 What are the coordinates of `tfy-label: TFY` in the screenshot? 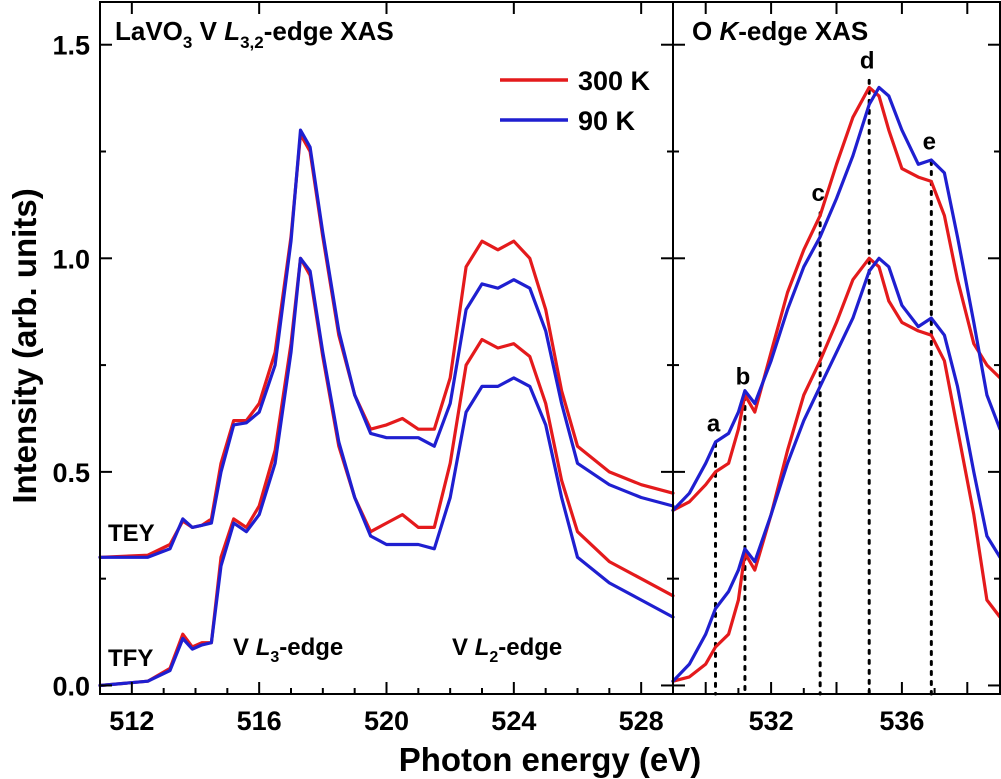 It's located at (130, 658).